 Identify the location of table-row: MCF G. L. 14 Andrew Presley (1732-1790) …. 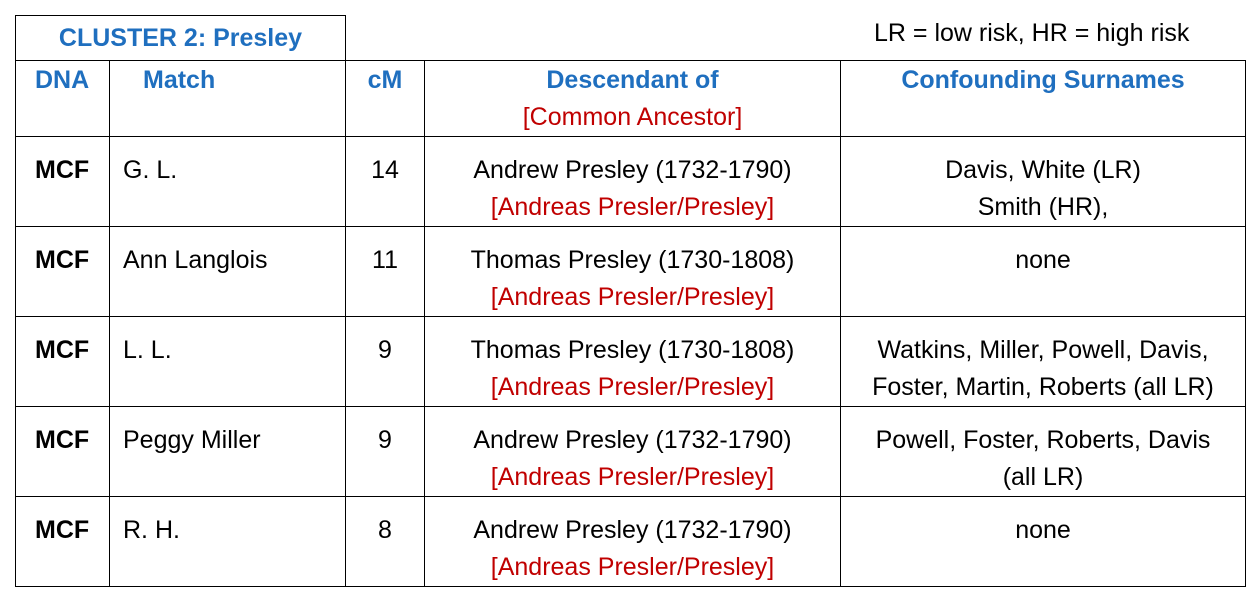
(630, 181).